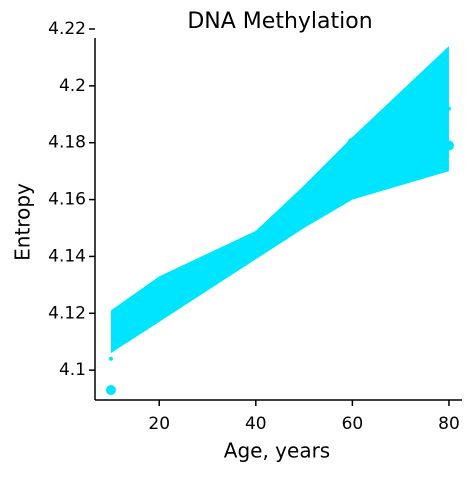 The image size is (474, 479). I want to click on y-tick-label: 4.18, so click(67, 143).